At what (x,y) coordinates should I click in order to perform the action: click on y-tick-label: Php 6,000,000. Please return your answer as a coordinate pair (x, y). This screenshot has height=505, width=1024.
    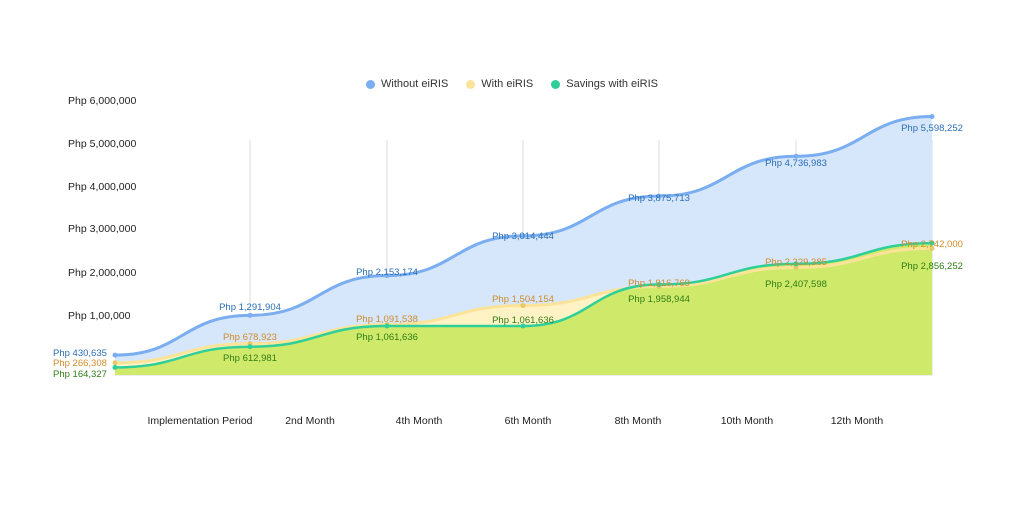
    Looking at the image, I should click on (102, 101).